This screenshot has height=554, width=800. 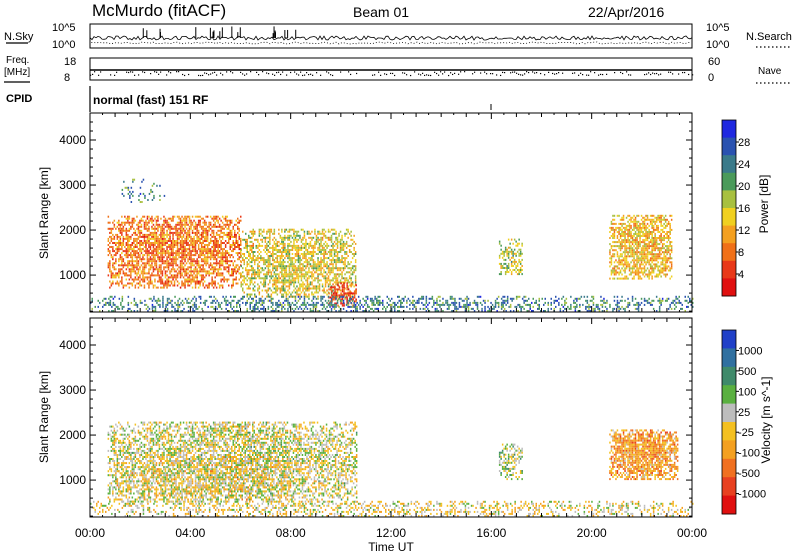 What do you see at coordinates (711, 78) in the screenshot?
I see `nave-tick-bottom: 0` at bounding box center [711, 78].